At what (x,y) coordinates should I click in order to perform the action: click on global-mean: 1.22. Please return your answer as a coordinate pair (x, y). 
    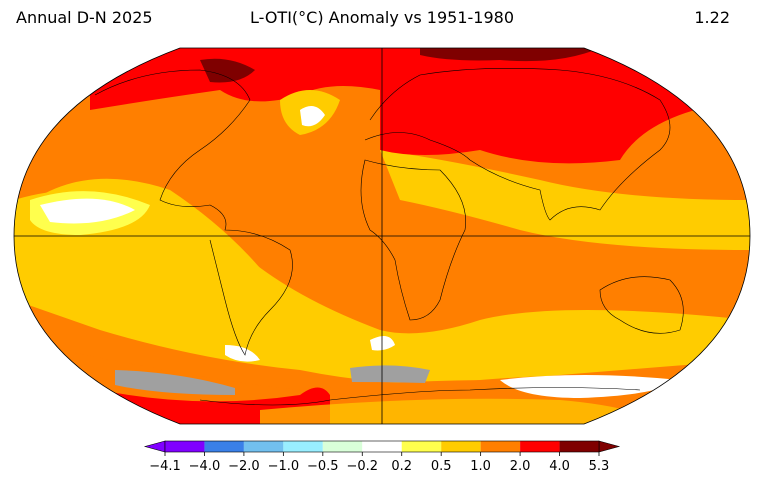
    Looking at the image, I should click on (712, 17).